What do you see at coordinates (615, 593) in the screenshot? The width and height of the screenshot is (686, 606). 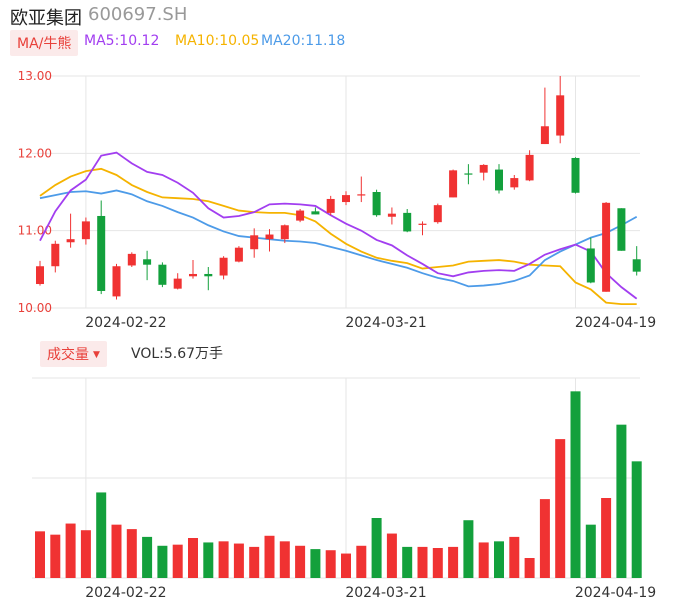 I see `volume-date-tick-label: 2024-04-19` at bounding box center [615, 593].